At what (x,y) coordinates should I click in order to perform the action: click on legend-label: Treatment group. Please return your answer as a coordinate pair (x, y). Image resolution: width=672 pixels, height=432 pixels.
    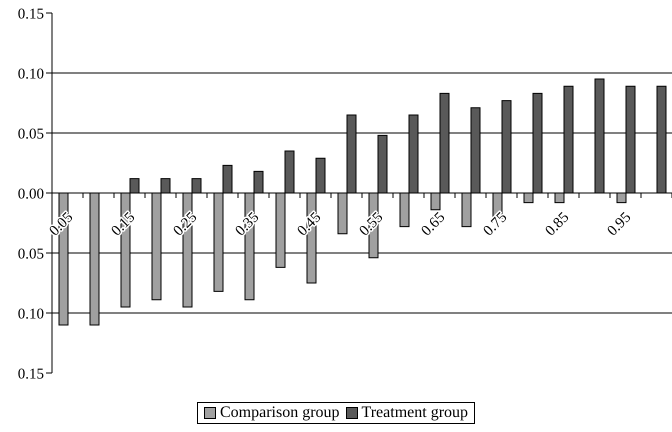
    Looking at the image, I should click on (415, 413).